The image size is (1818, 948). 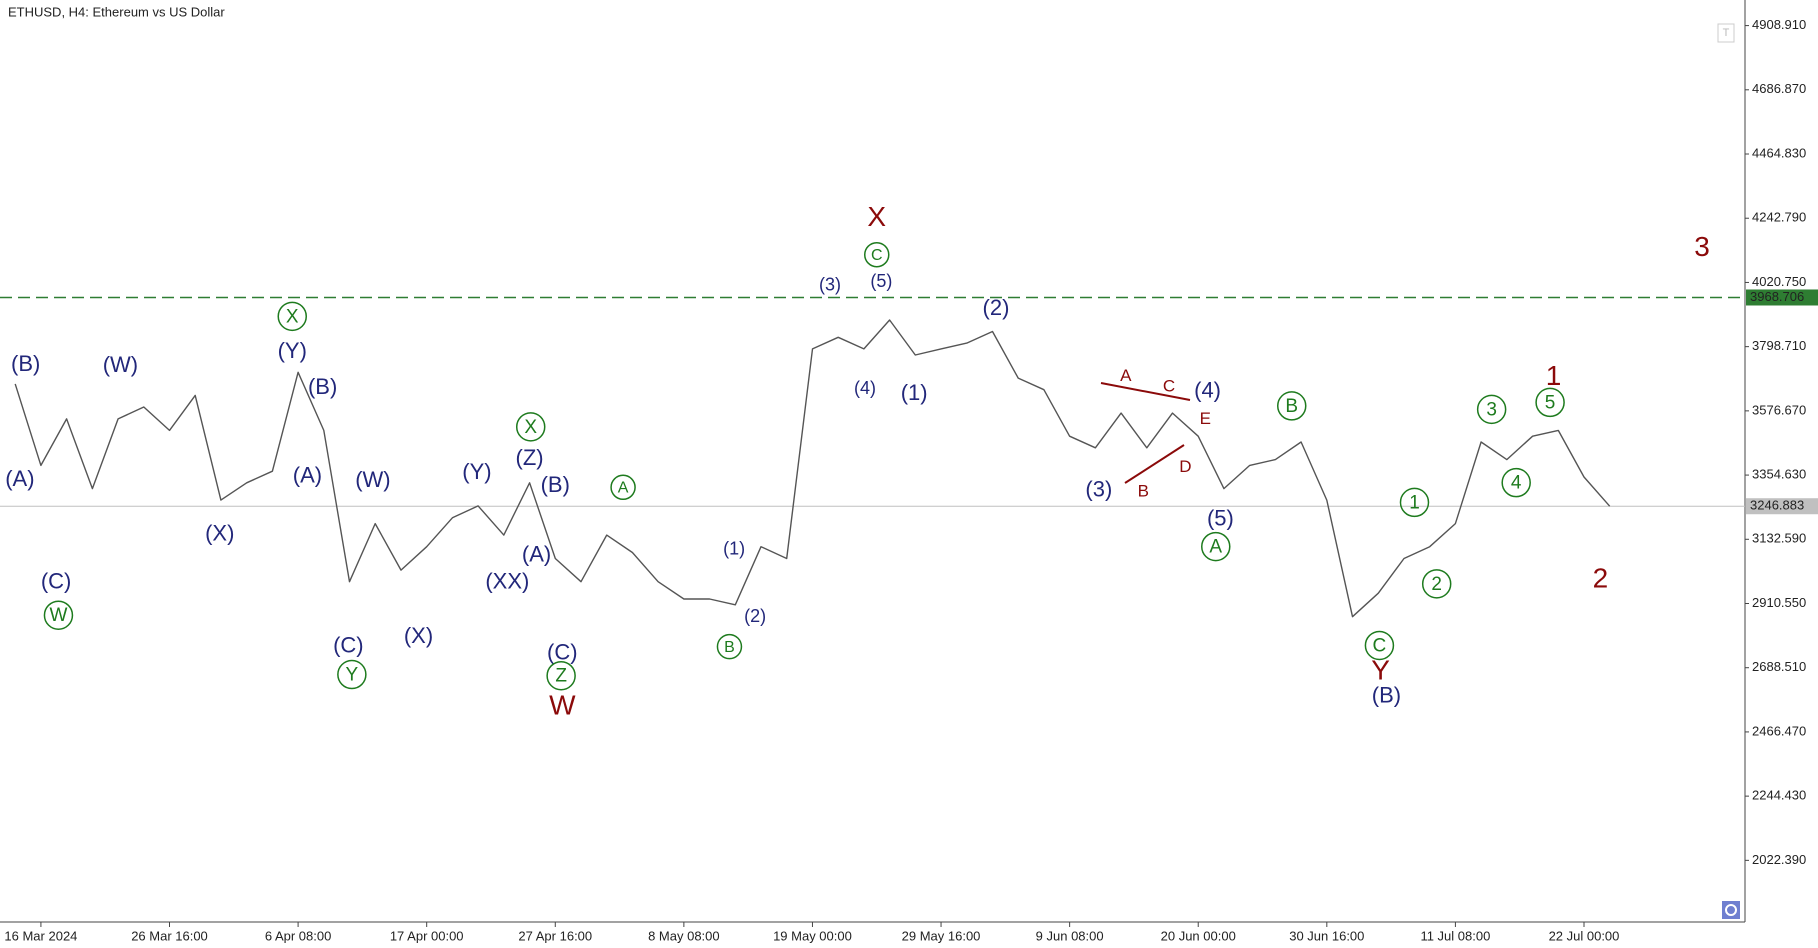 I want to click on y-tick-label: 4464.830, so click(x=1779, y=152).